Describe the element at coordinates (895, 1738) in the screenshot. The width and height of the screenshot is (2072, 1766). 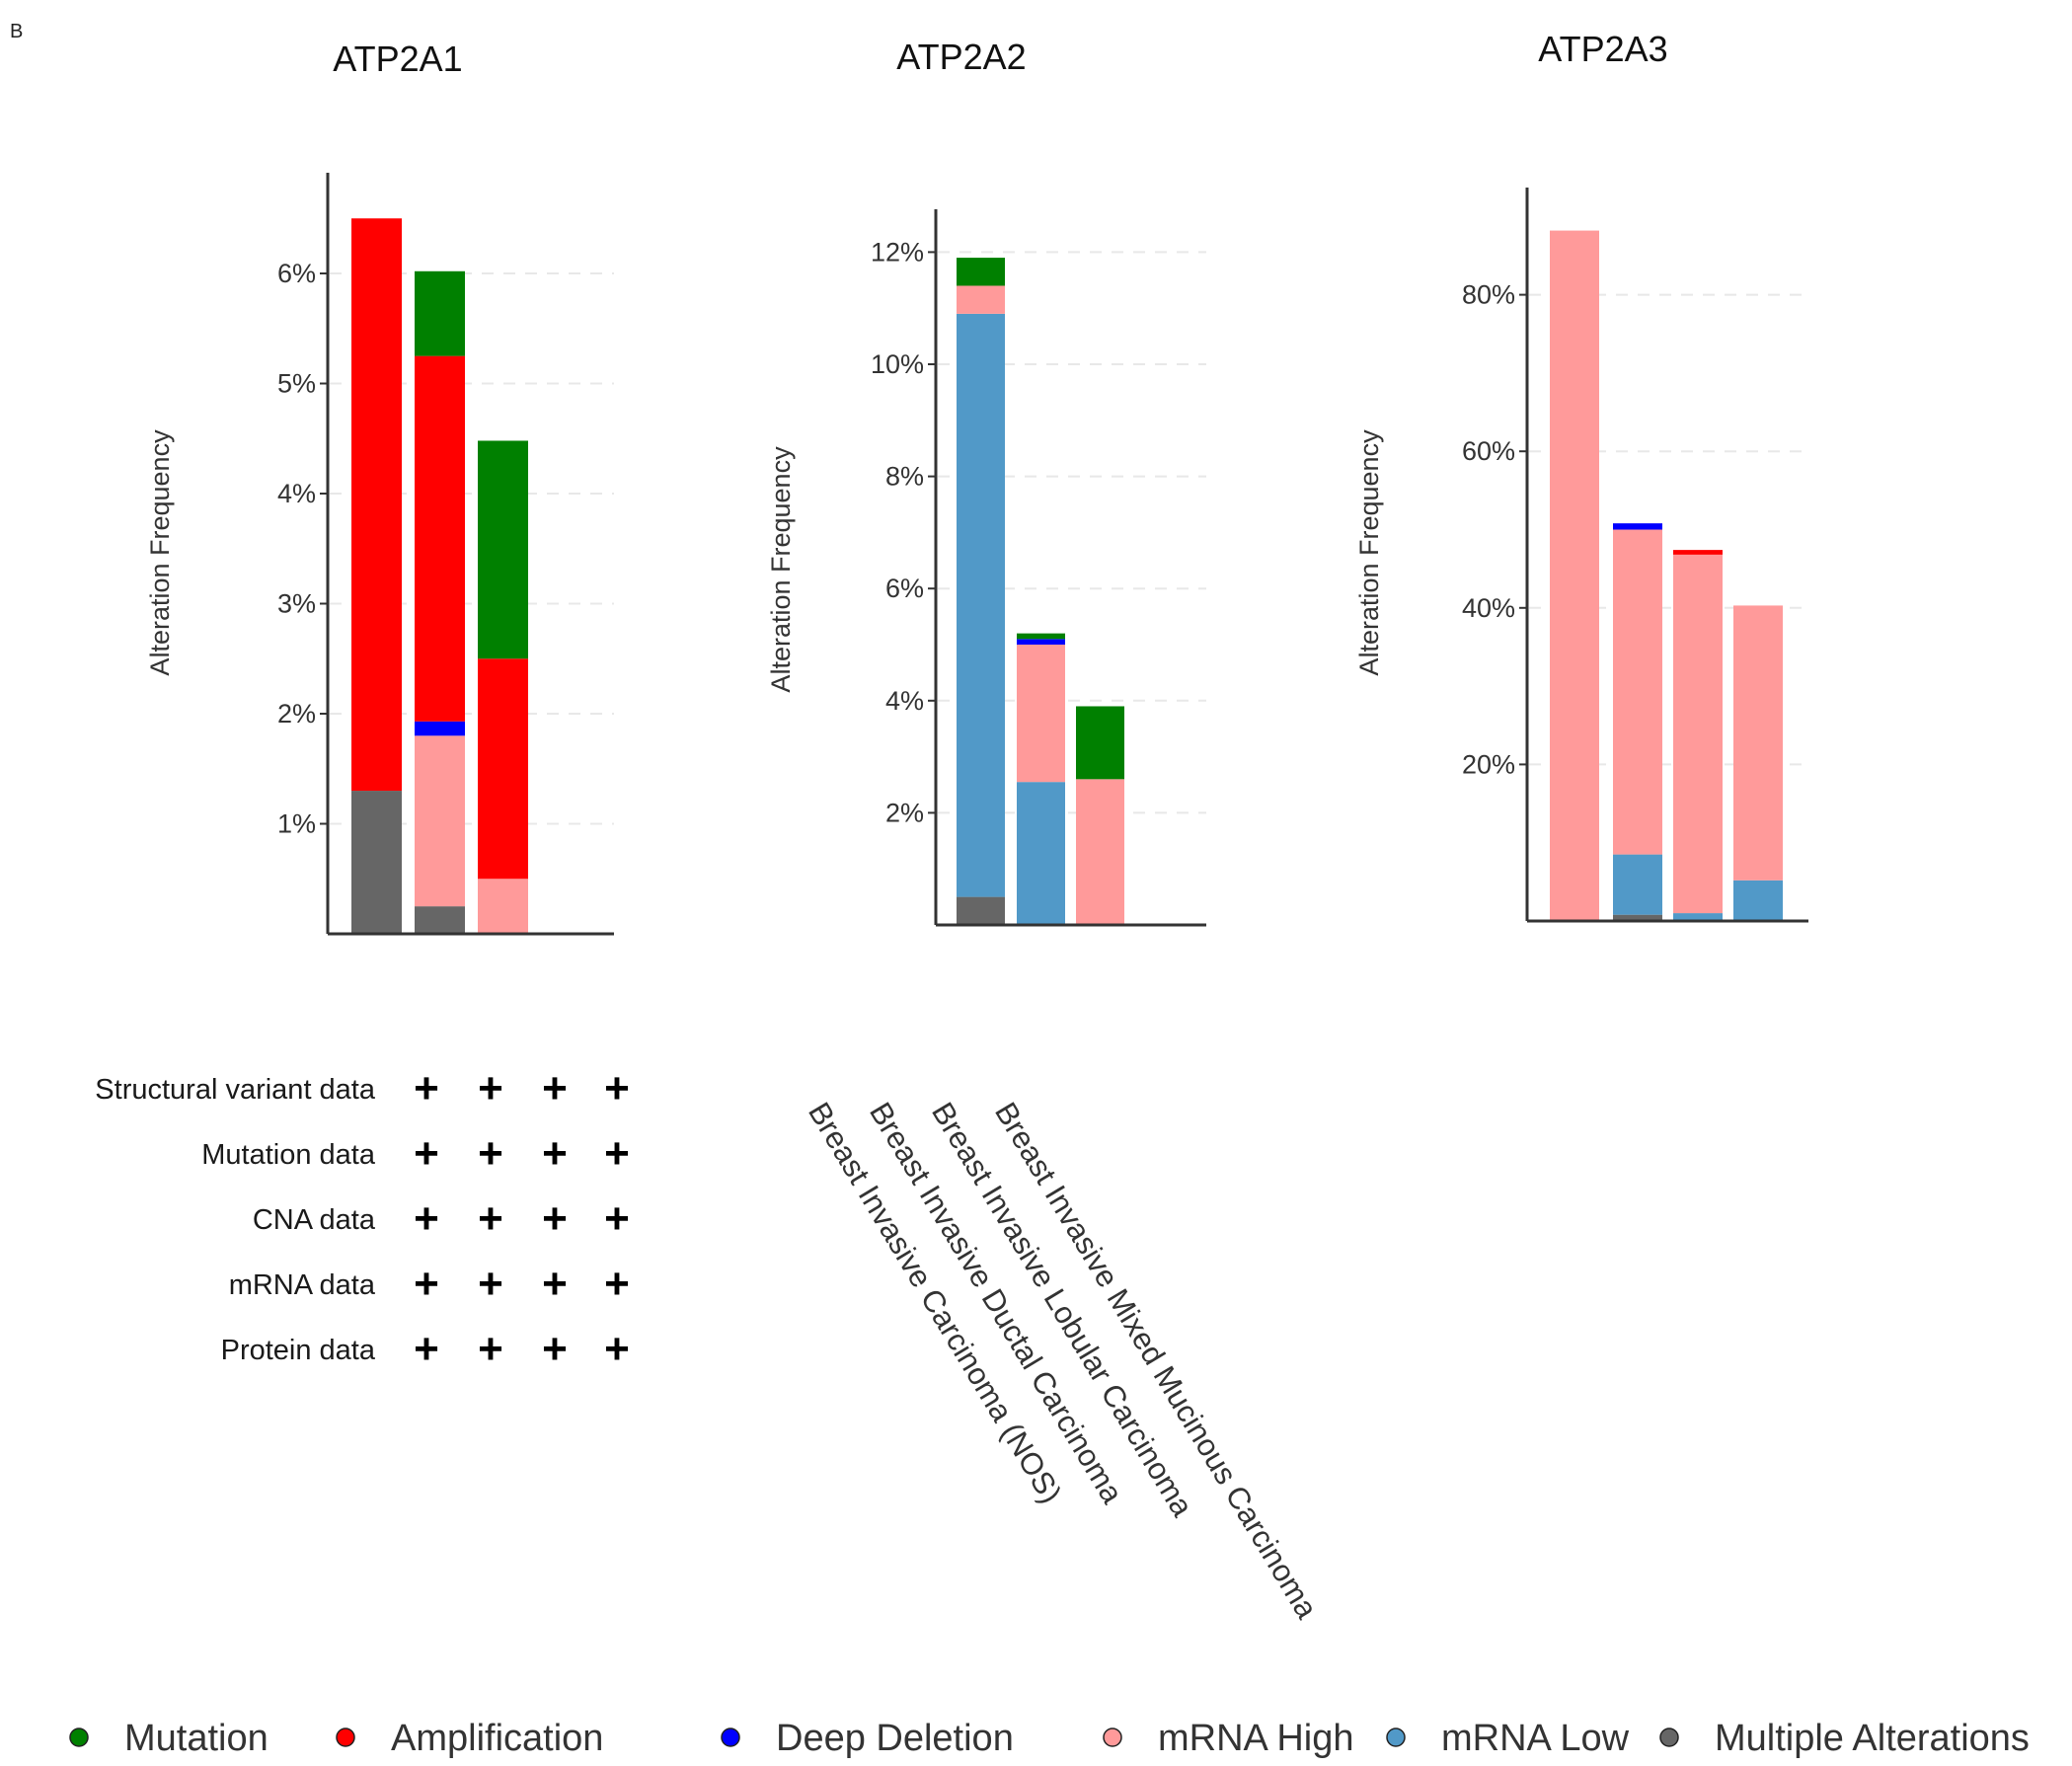
I see `legend-label: Deep Deletion` at that location.